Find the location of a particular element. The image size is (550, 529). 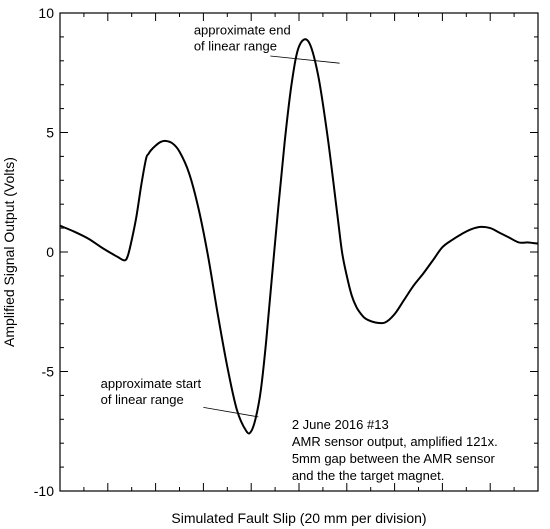

y-tick-label: 10 is located at coordinates (46, 13).